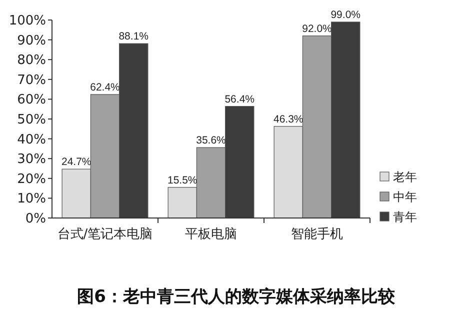 The width and height of the screenshot is (472, 332). I want to click on legend-label: 老年, so click(405, 177).